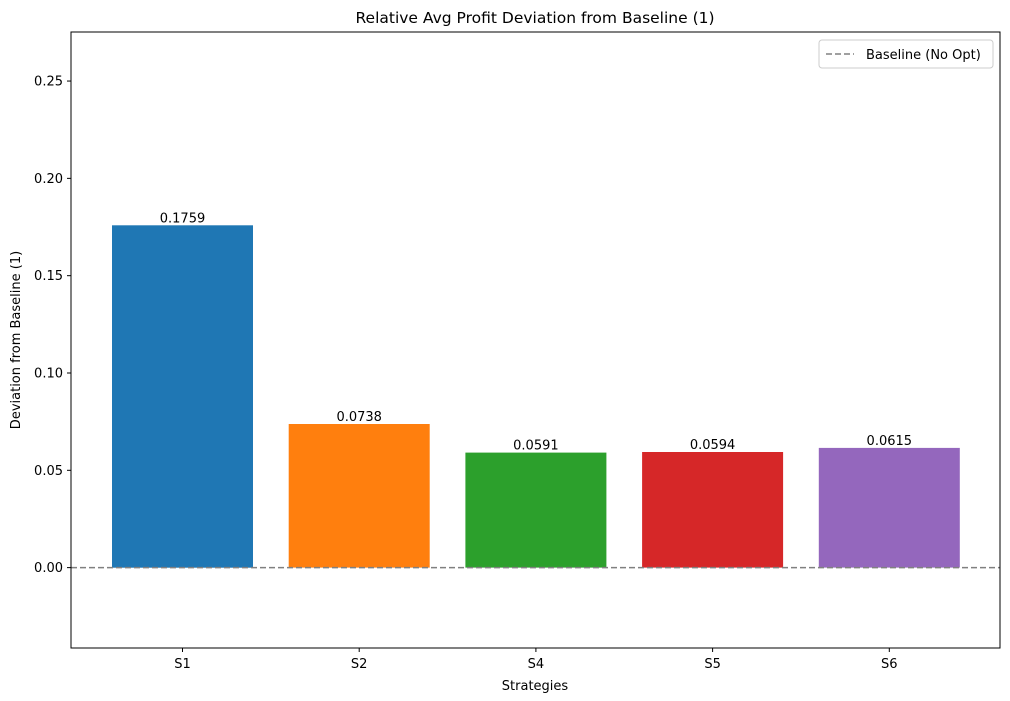  Describe the element at coordinates (536, 664) in the screenshot. I see `x-tick-label: S4` at that location.